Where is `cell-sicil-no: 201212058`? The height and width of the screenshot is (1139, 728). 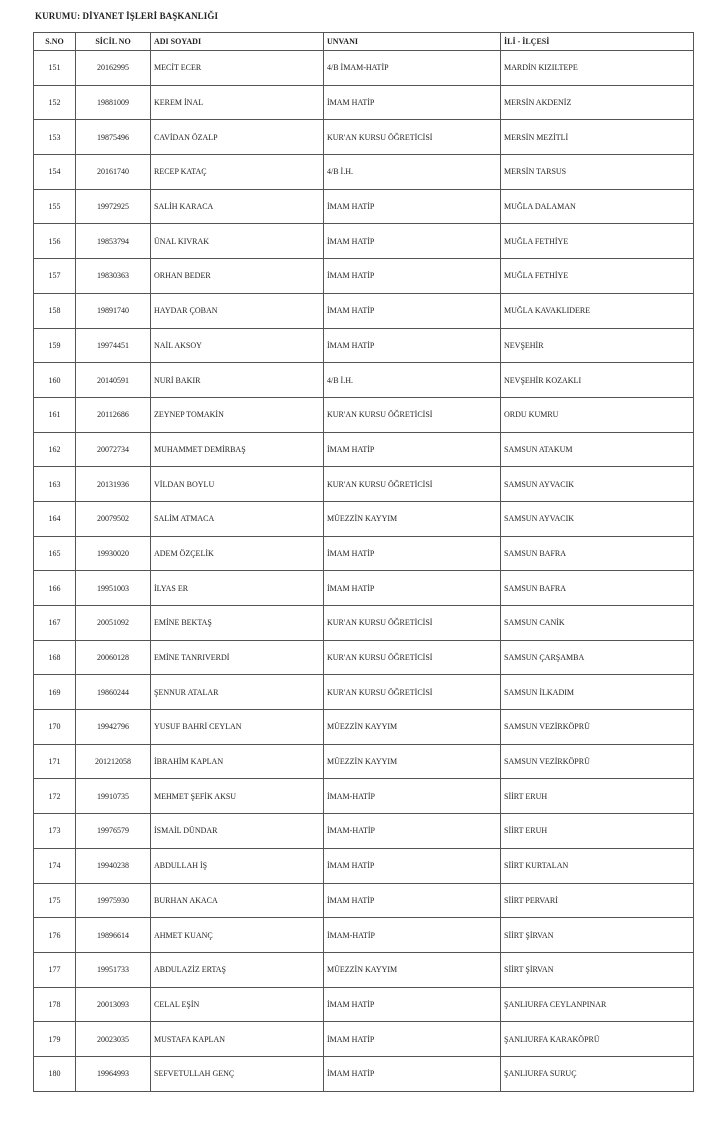
cell-sicil-no: 201212058 is located at coordinates (113, 761).